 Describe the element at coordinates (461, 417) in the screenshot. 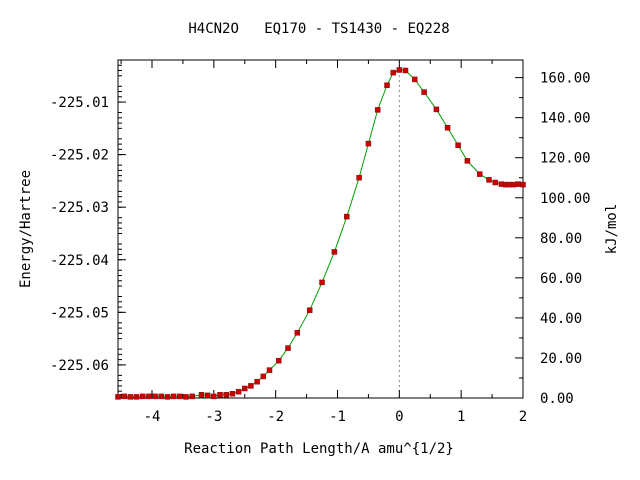

I see `x-tick-label: 1` at that location.